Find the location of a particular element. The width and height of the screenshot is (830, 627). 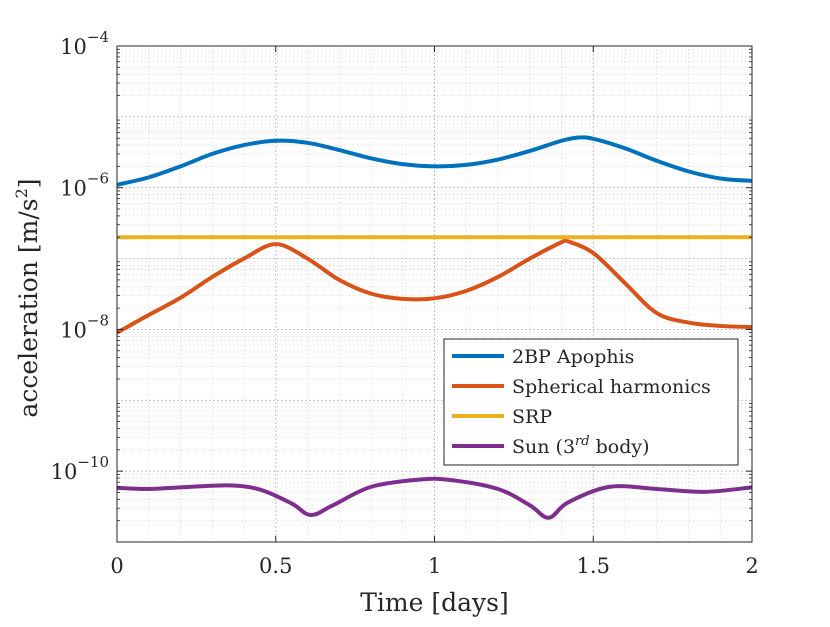

legend-label-3: Sun (3rd body) is located at coordinates (581, 446).